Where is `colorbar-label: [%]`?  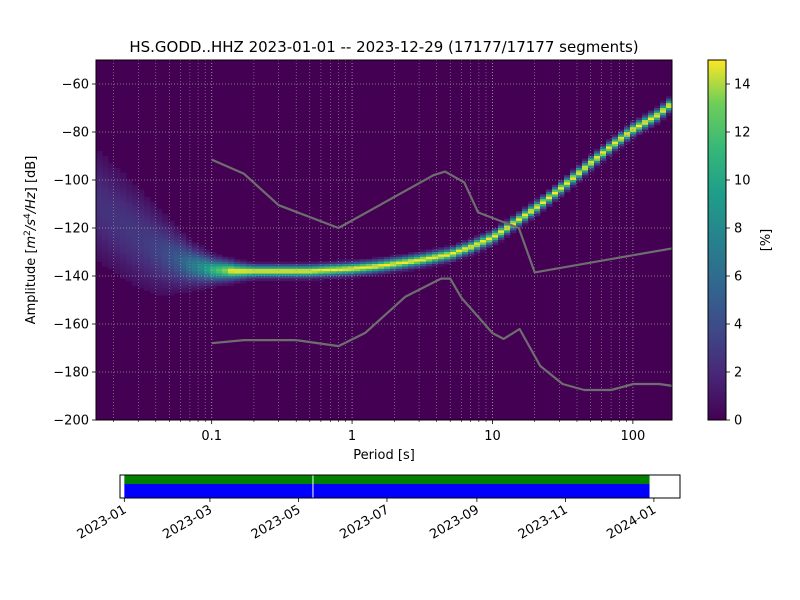 colorbar-label: [%] is located at coordinates (766, 240).